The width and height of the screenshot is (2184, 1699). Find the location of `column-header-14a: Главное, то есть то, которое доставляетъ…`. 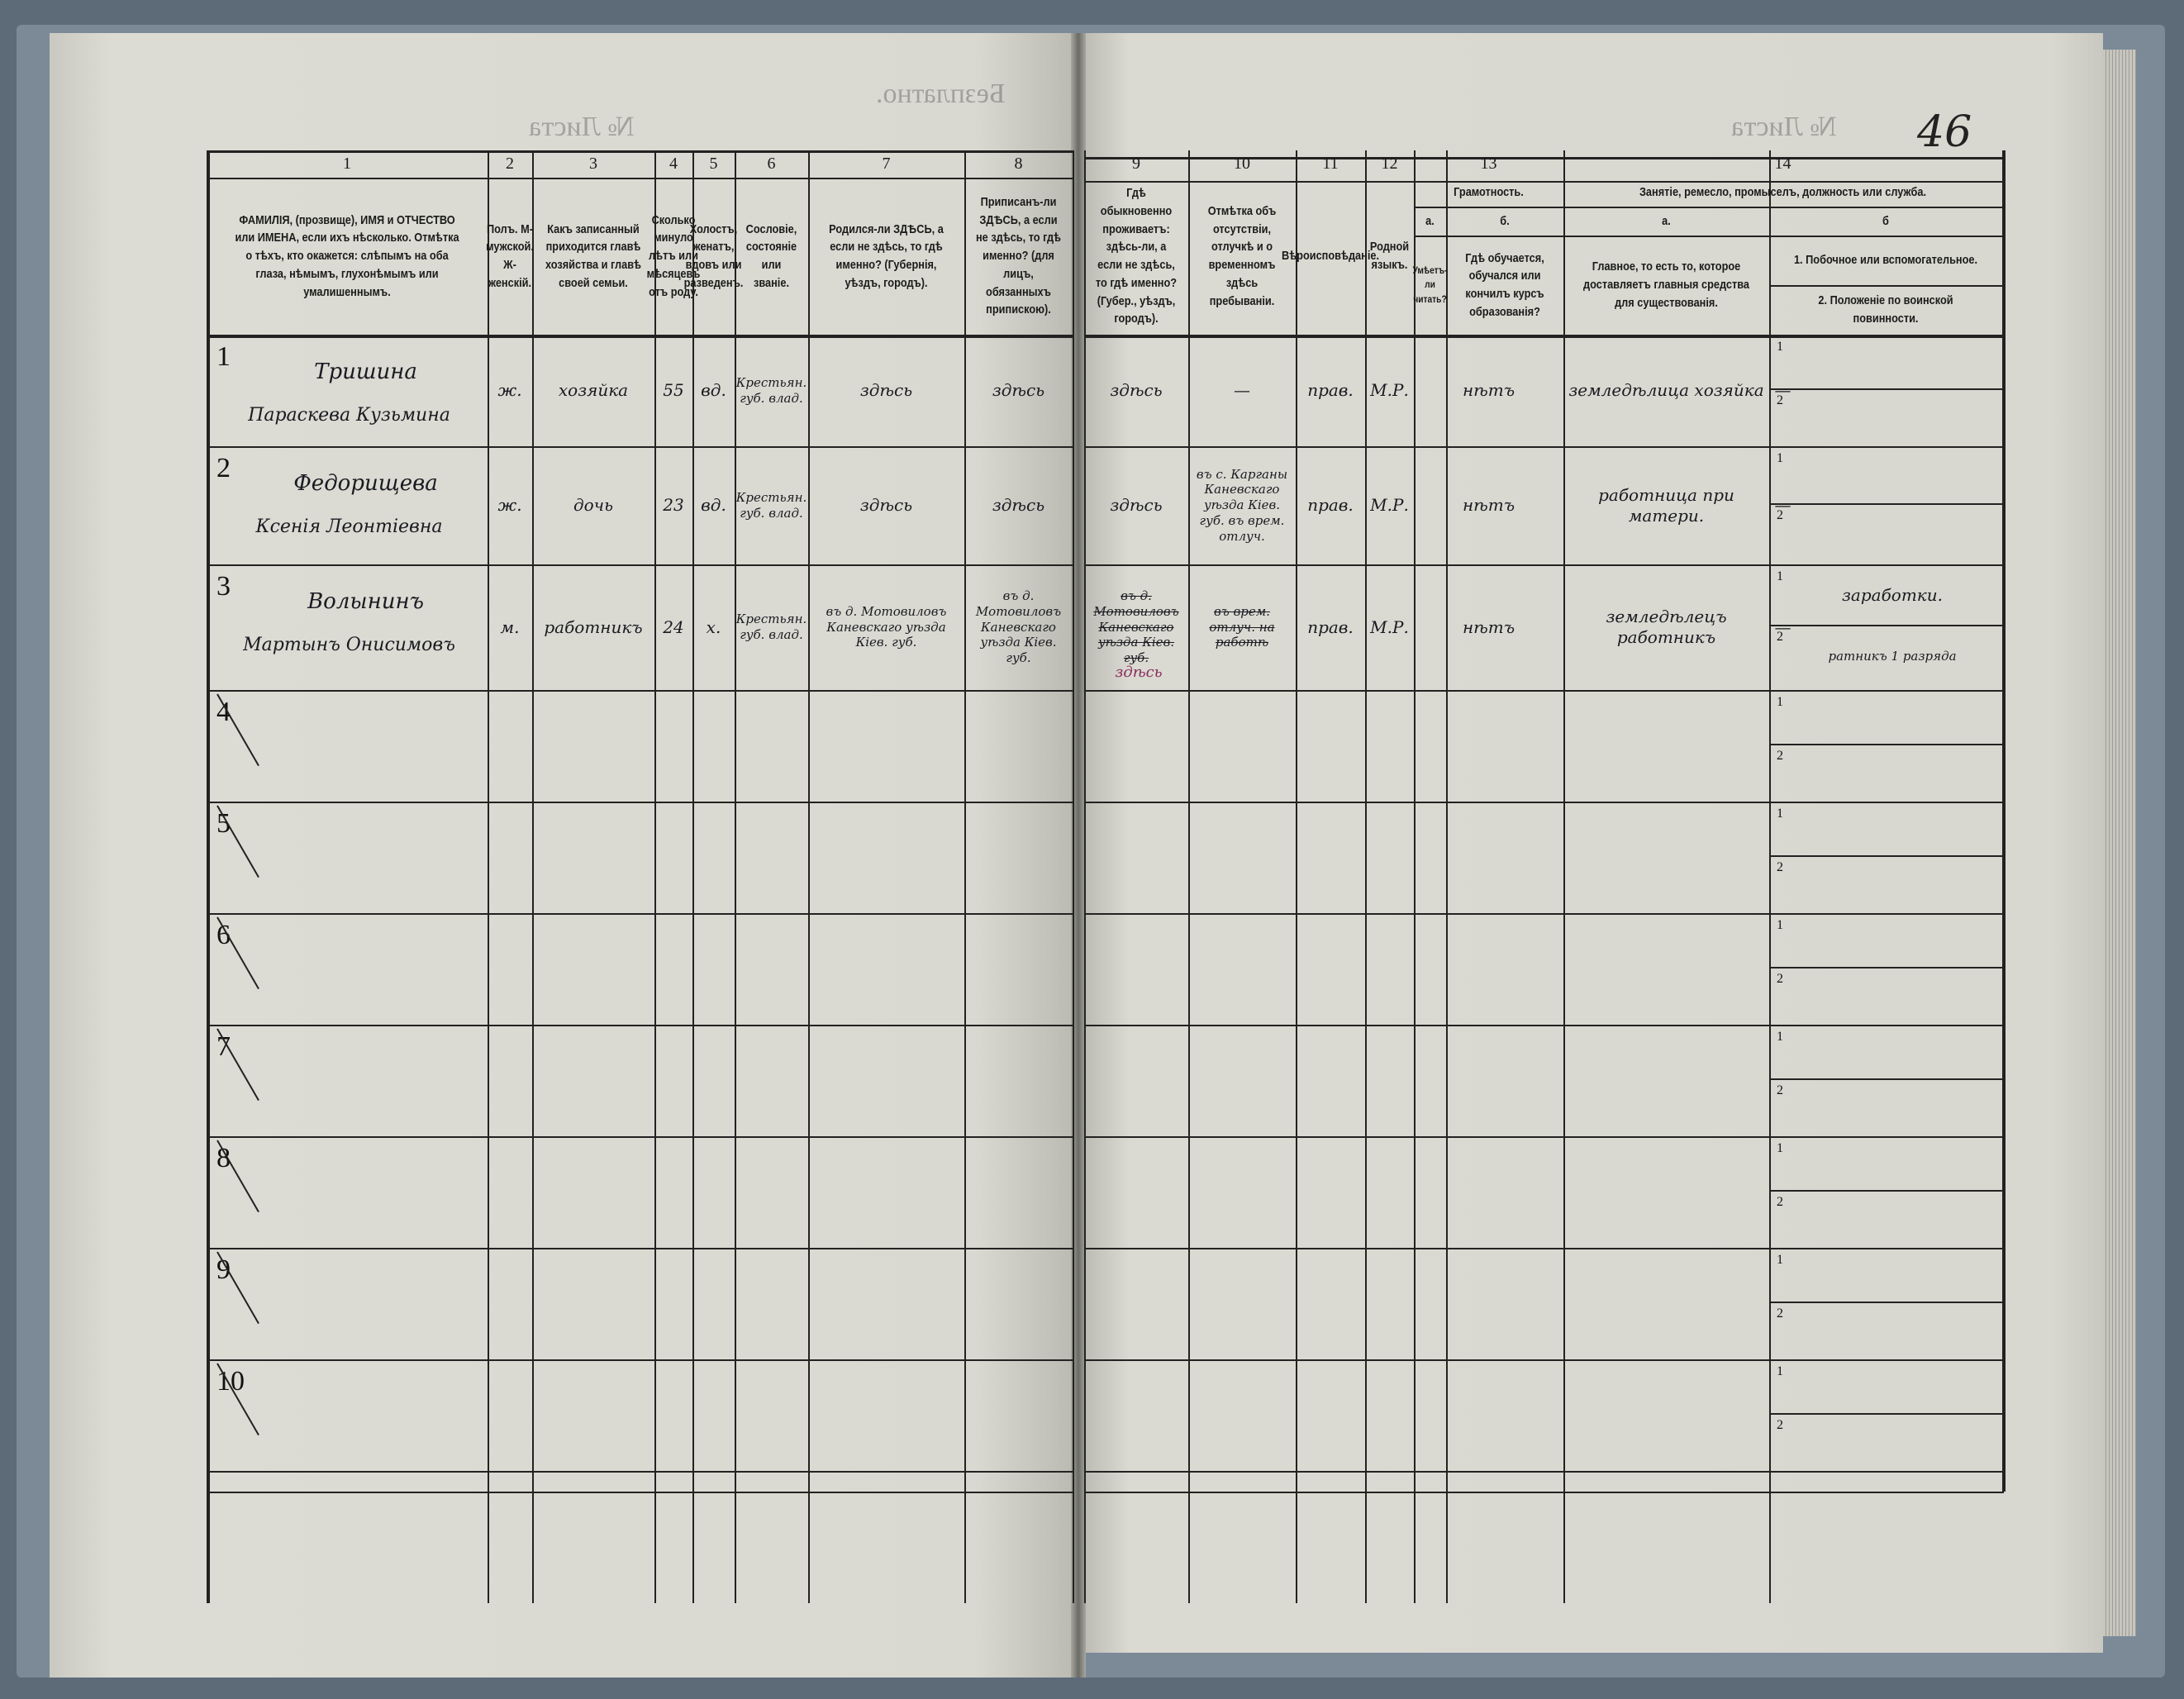

column-header-14a: Главное, то есть то, которое доставляетъ… is located at coordinates (1666, 284).